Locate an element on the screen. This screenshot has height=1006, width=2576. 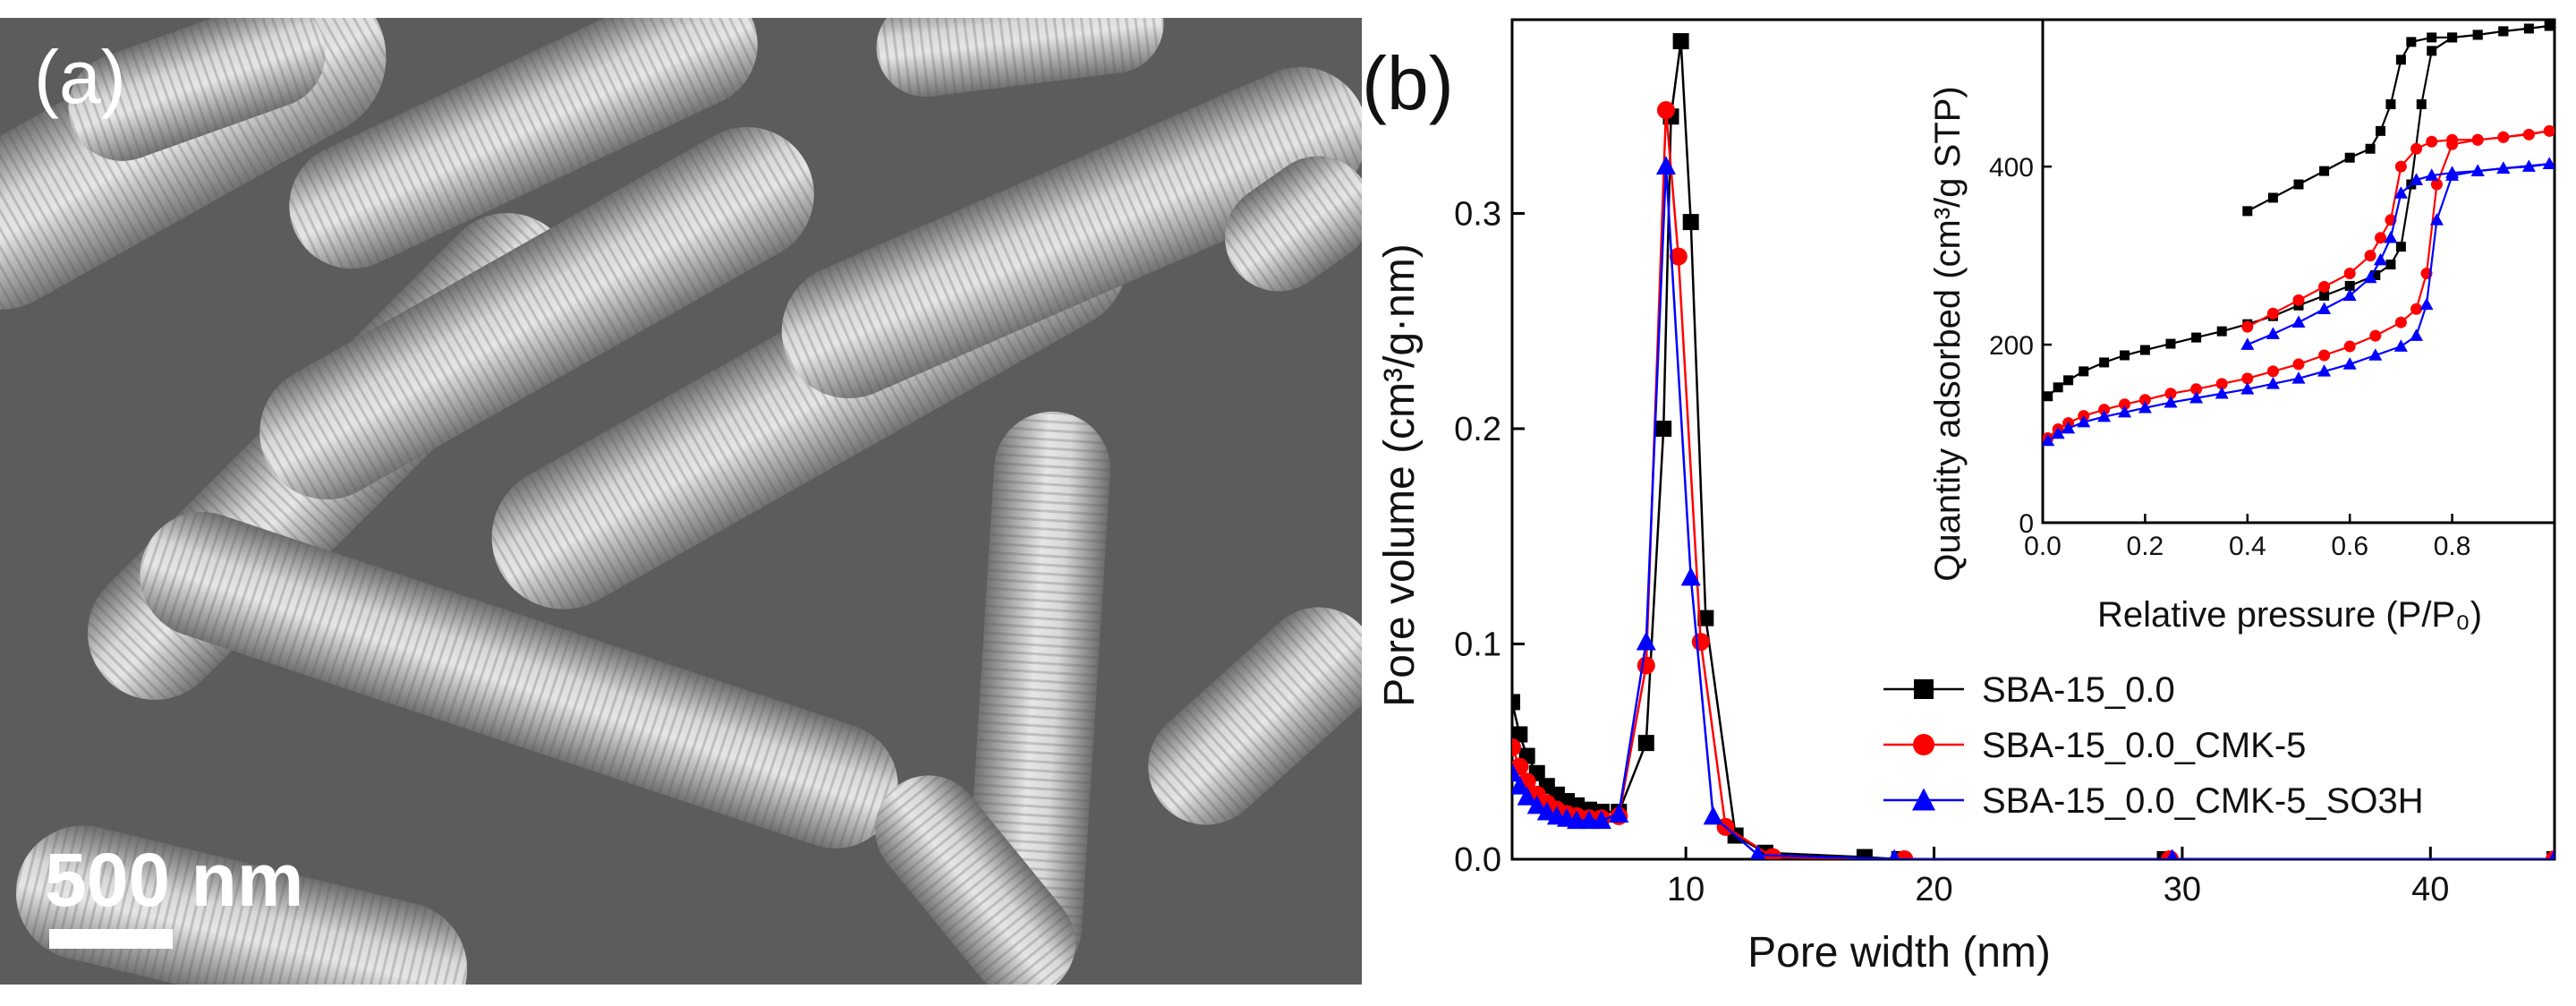
inset-x-tick-label: 0.4 is located at coordinates (2247, 546).